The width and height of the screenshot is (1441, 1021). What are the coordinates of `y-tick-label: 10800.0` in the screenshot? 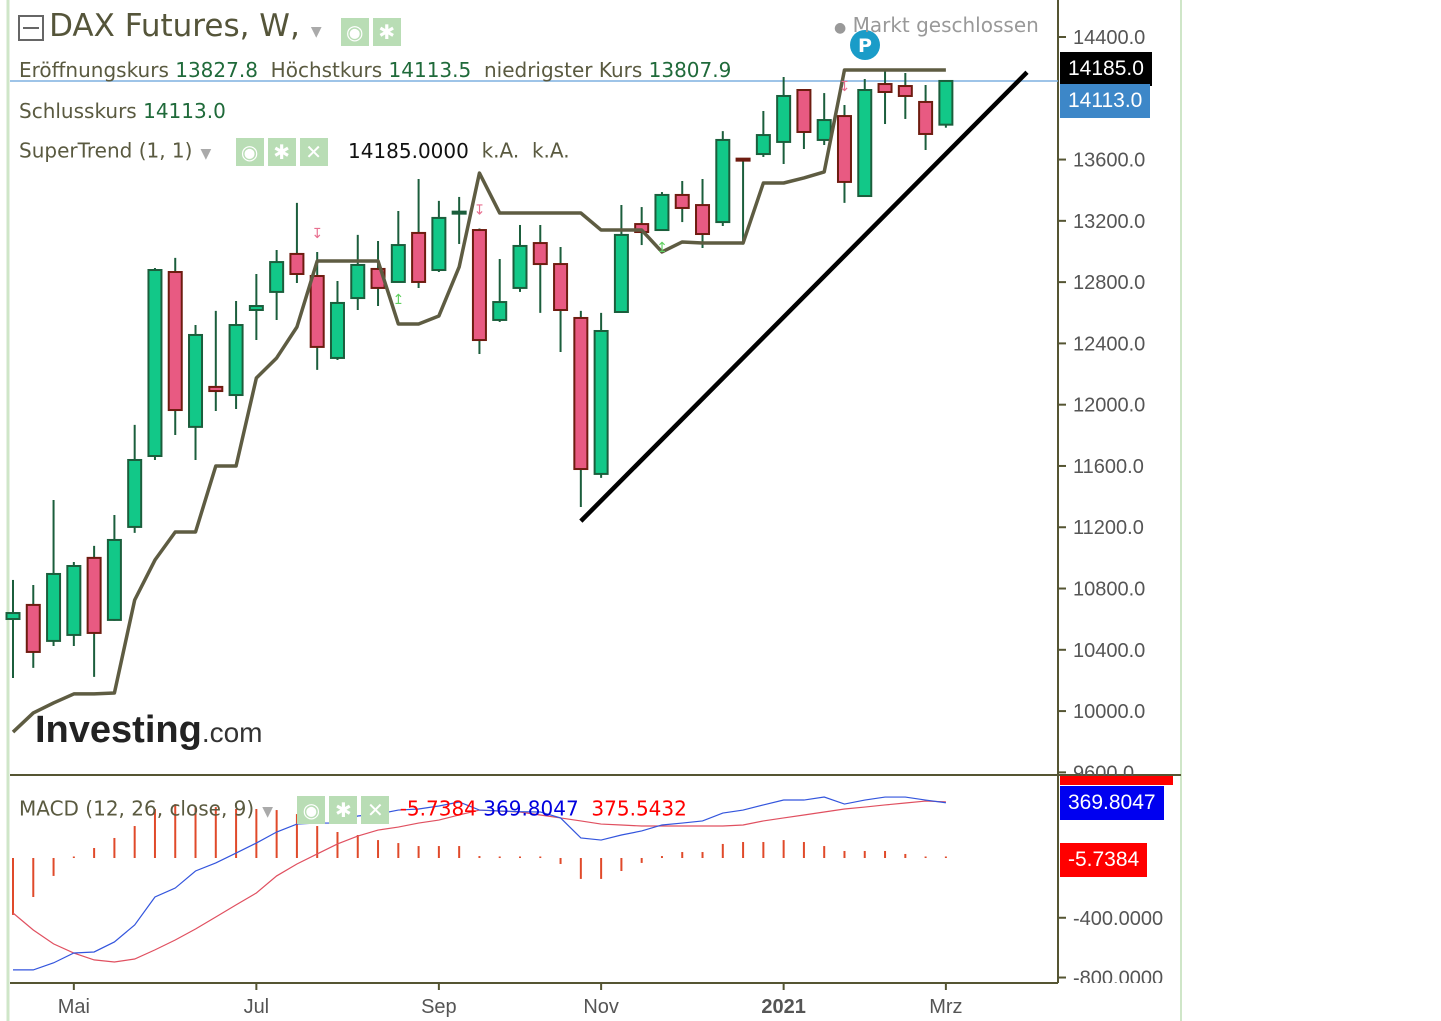 It's located at (1109, 590).